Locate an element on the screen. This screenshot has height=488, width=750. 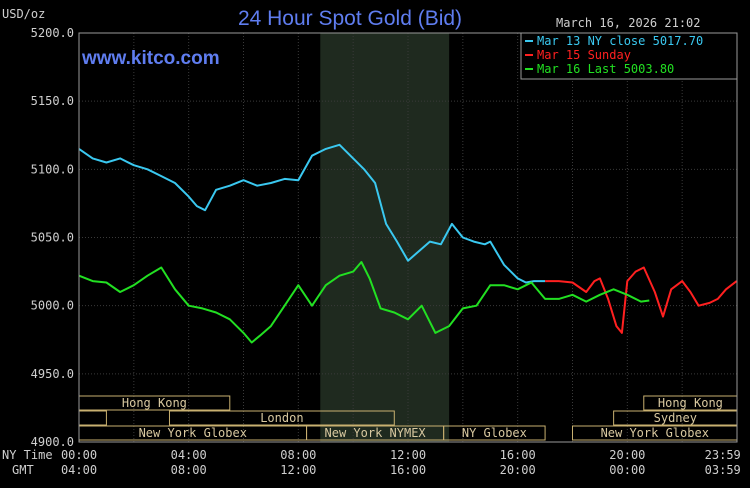
market-label: New York NYMEX is located at coordinates (376, 433).